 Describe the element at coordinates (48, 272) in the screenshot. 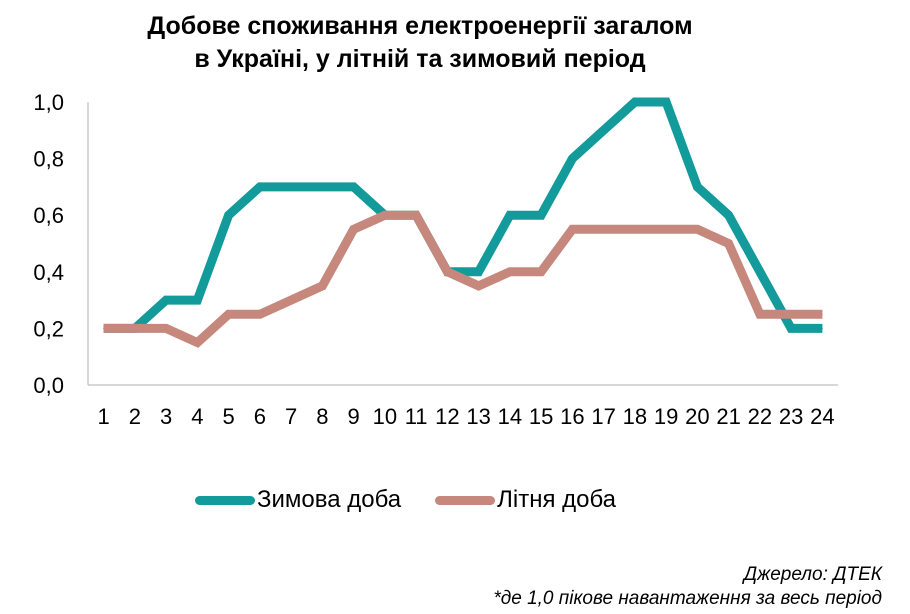

I see `y-tick-label: 0,4` at that location.